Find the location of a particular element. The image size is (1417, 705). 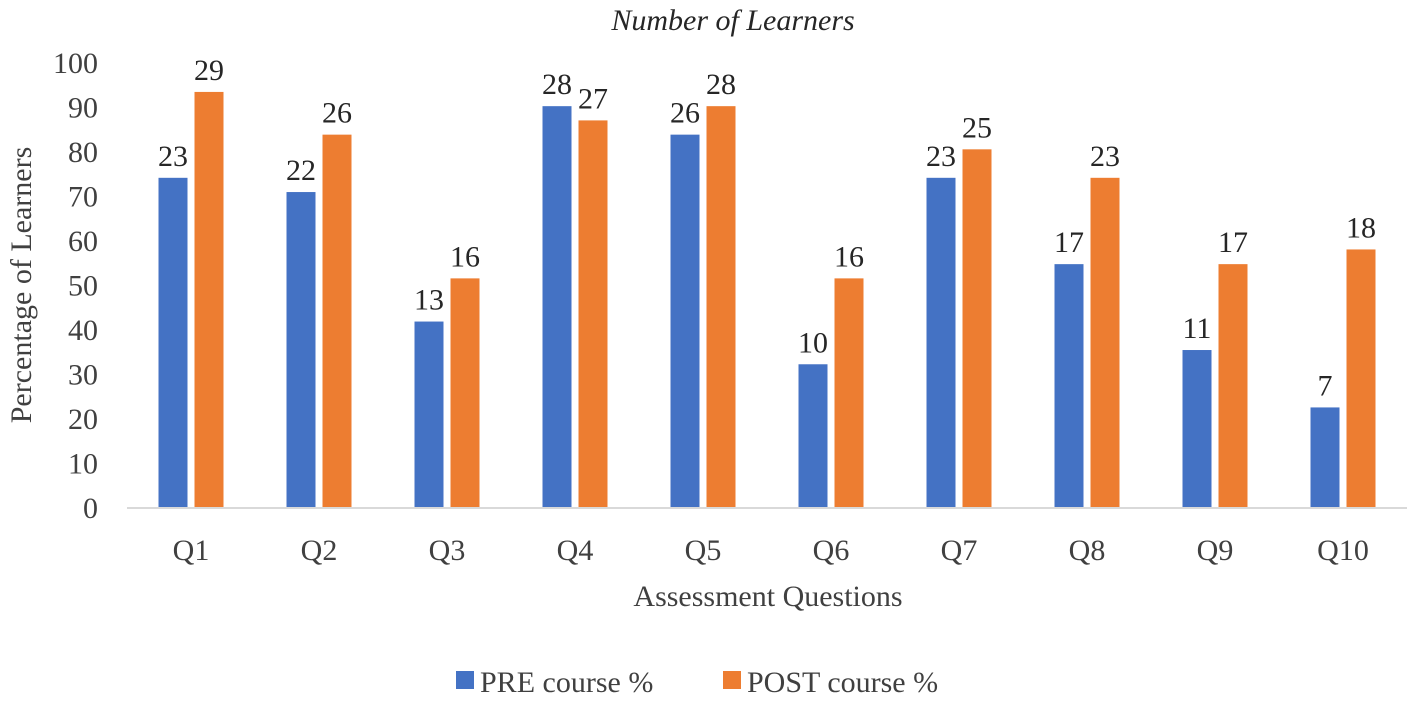

data-label-post-q8: 23 is located at coordinates (1105, 156).